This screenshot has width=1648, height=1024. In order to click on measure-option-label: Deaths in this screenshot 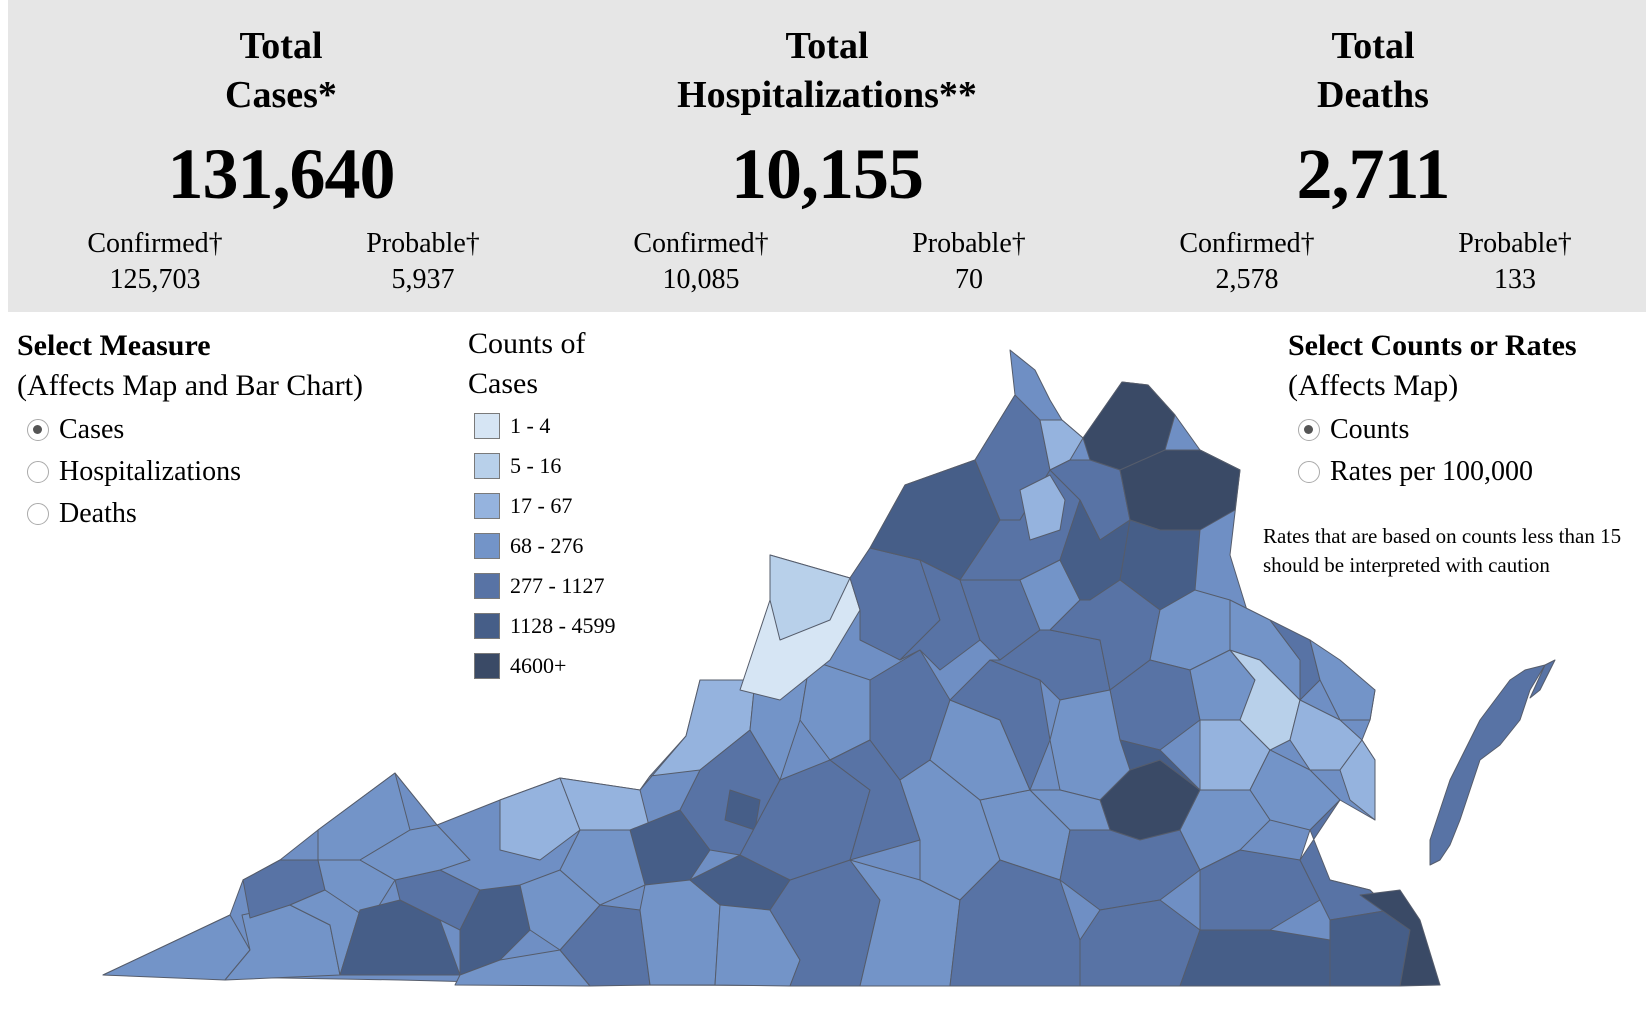, I will do `click(98, 513)`.